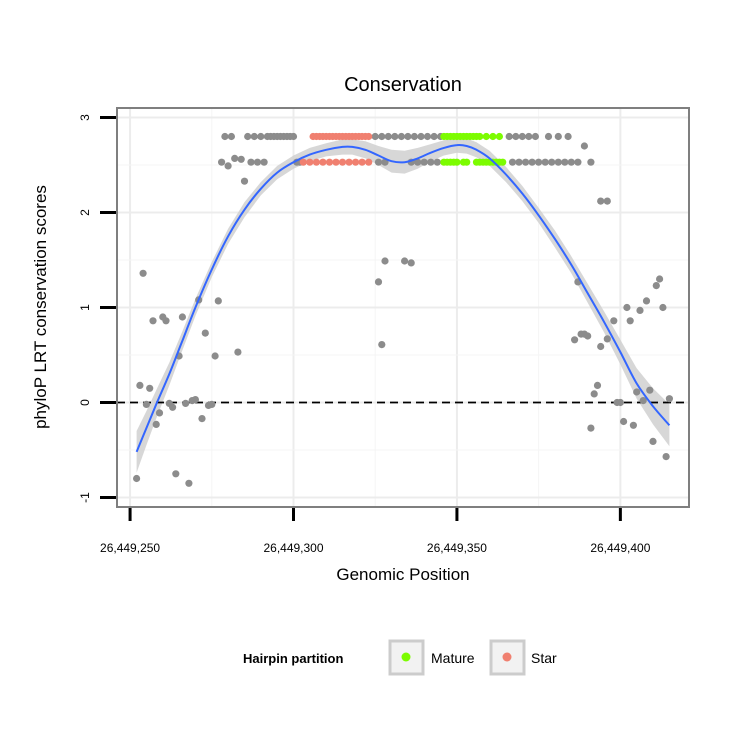  I want to click on legend-label-mature: Mature, so click(453, 658).